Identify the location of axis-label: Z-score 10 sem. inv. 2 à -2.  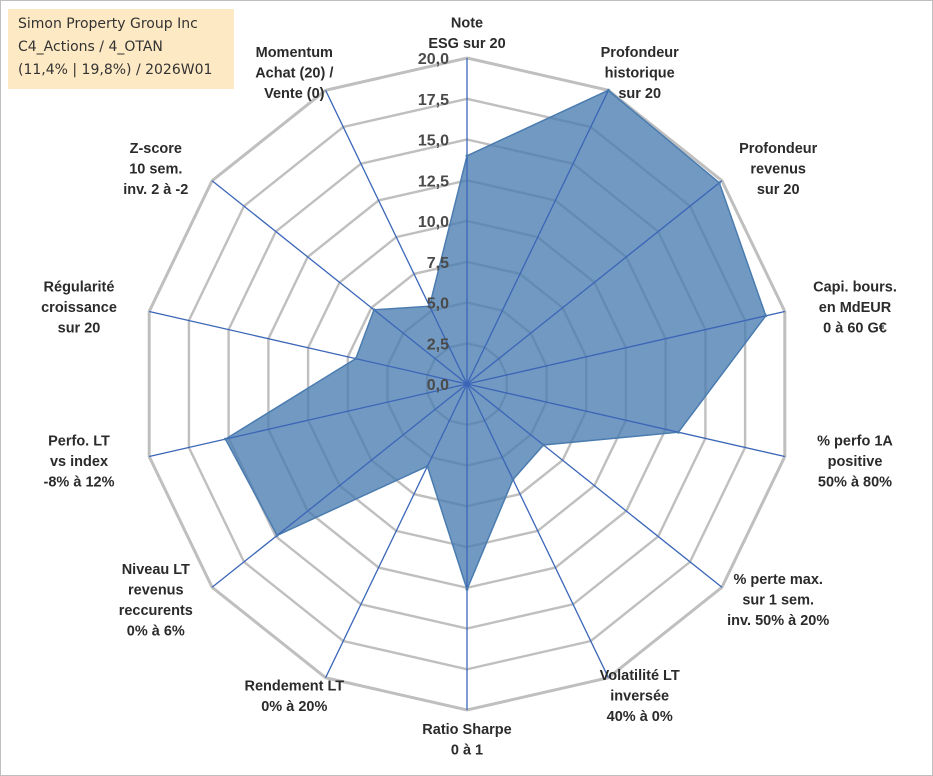
(155, 169).